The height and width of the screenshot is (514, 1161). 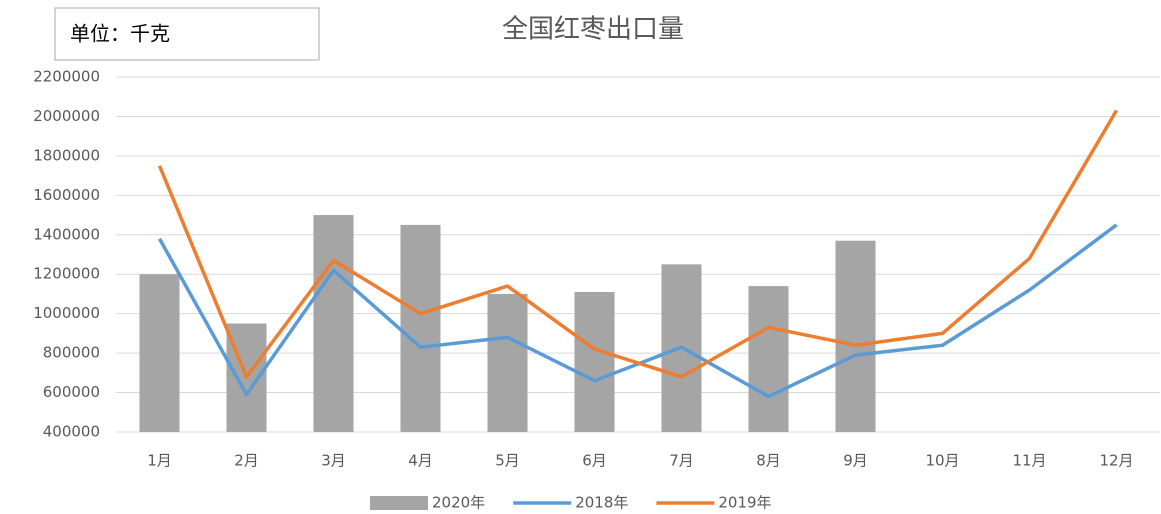 I want to click on x-tick-label: 9月, so click(x=855, y=461).